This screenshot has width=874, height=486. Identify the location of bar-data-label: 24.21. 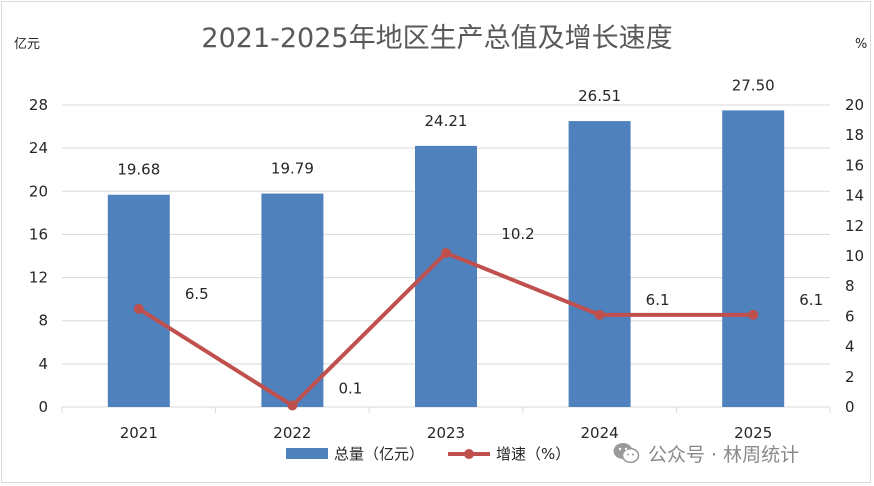
(446, 121).